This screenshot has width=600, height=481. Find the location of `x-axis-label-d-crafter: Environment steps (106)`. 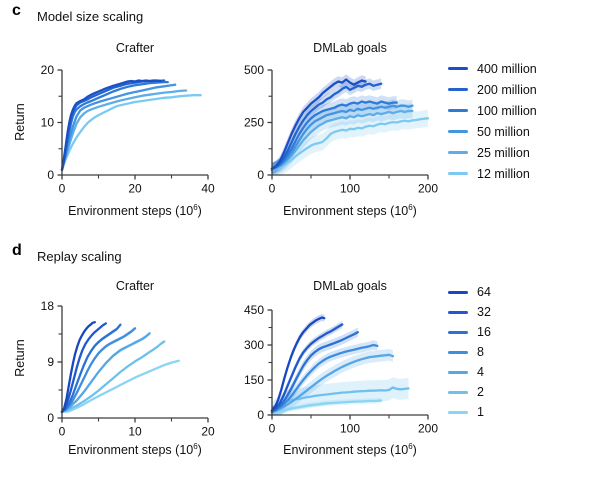

x-axis-label-d-crafter: Environment steps (106) is located at coordinates (135, 449).